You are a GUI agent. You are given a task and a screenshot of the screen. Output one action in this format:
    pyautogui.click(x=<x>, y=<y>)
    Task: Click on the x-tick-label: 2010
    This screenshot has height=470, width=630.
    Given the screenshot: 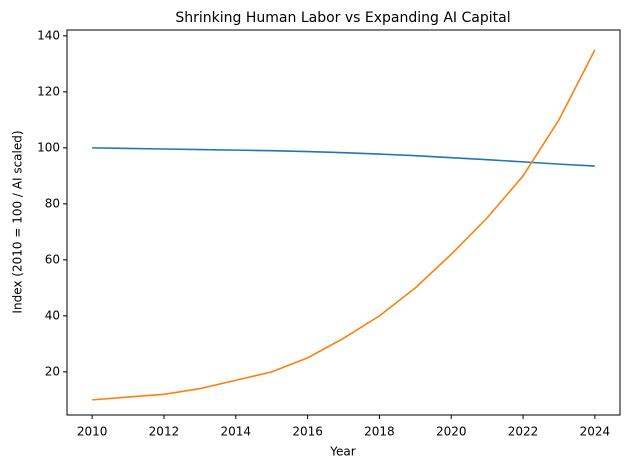 What is the action you would take?
    pyautogui.click(x=92, y=432)
    